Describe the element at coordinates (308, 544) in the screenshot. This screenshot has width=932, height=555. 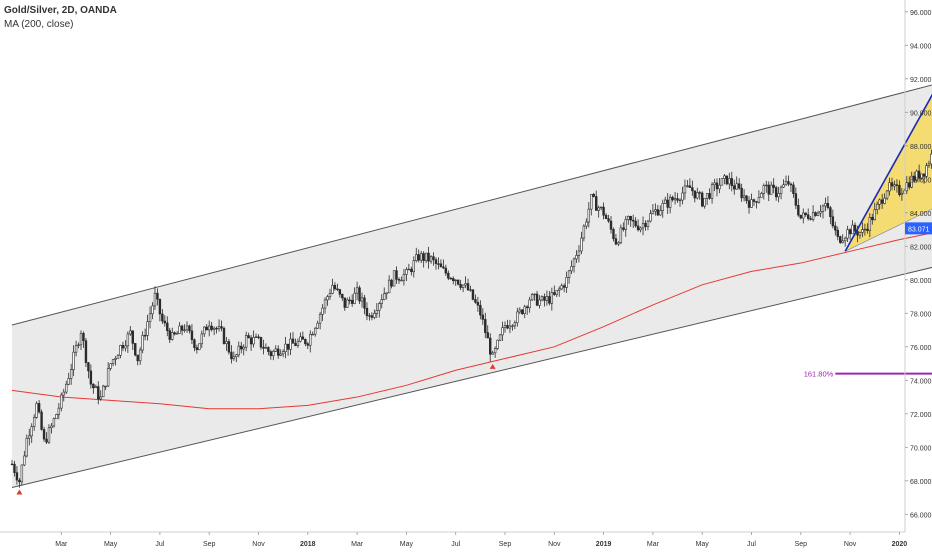
I see `x-tick-label: 2018` at that location.